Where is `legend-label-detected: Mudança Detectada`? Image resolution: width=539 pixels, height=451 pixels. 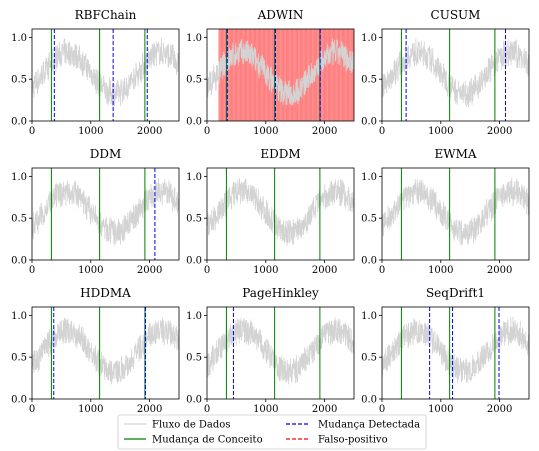
legend-label-detected: Mudança Detectada is located at coordinates (369, 425).